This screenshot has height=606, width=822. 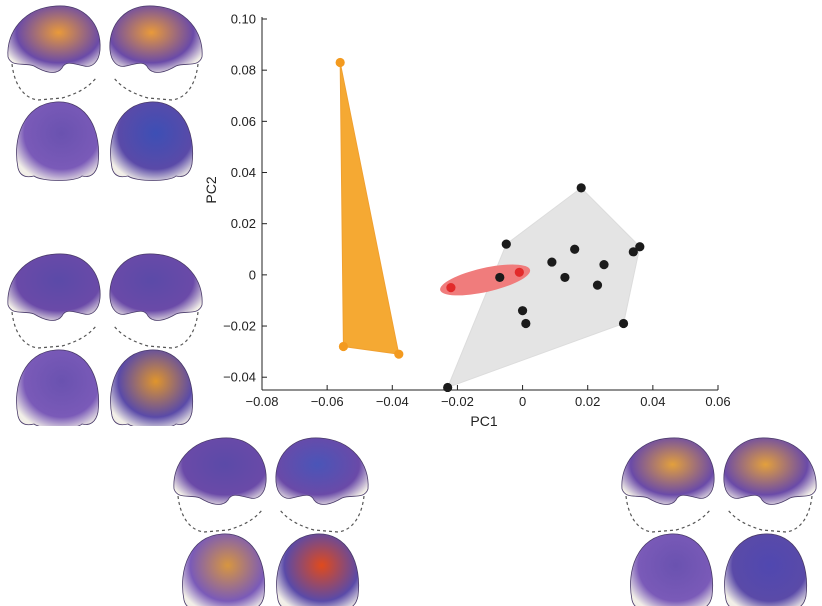 I want to click on x-tick-label: 0.02, so click(x=587, y=401).